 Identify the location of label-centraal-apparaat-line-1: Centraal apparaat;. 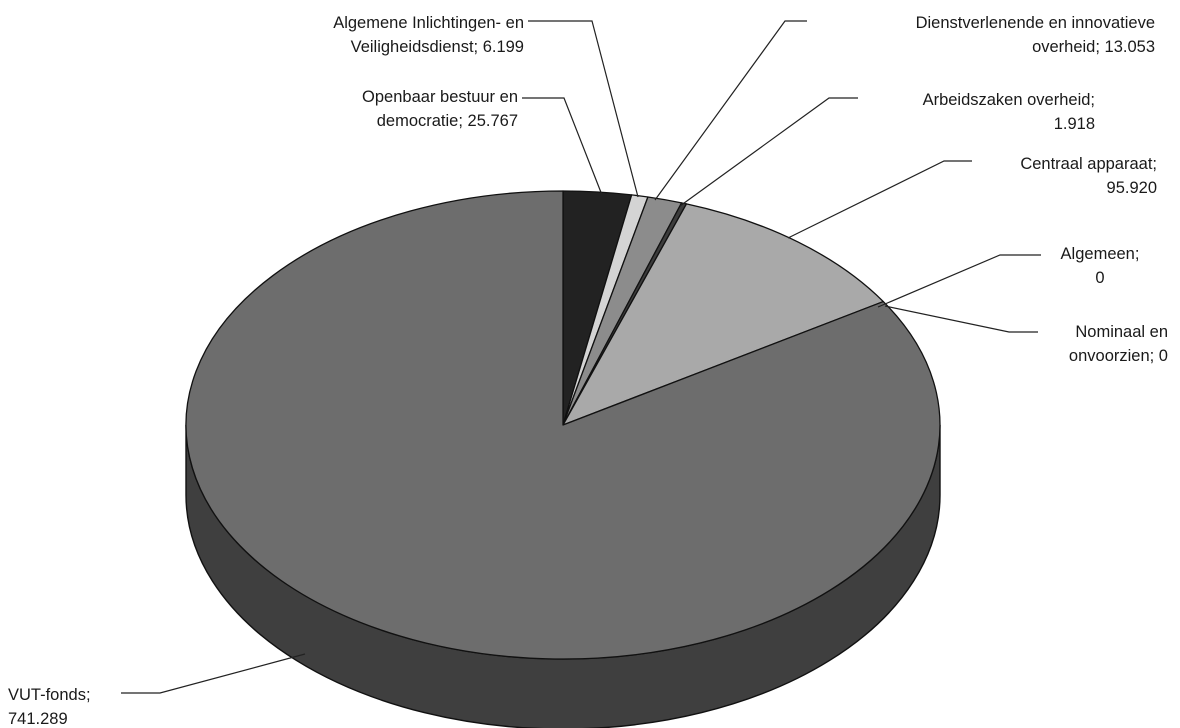
(1088, 164).